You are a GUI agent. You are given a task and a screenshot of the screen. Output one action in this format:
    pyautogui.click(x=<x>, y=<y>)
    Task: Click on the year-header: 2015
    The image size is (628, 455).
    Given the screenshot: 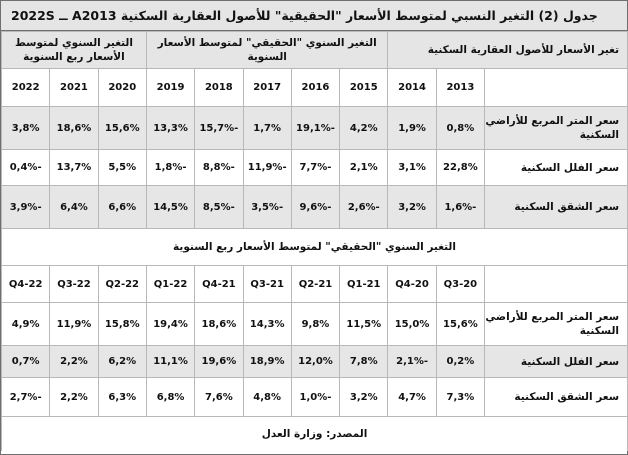 What is the action you would take?
    pyautogui.click(x=364, y=87)
    